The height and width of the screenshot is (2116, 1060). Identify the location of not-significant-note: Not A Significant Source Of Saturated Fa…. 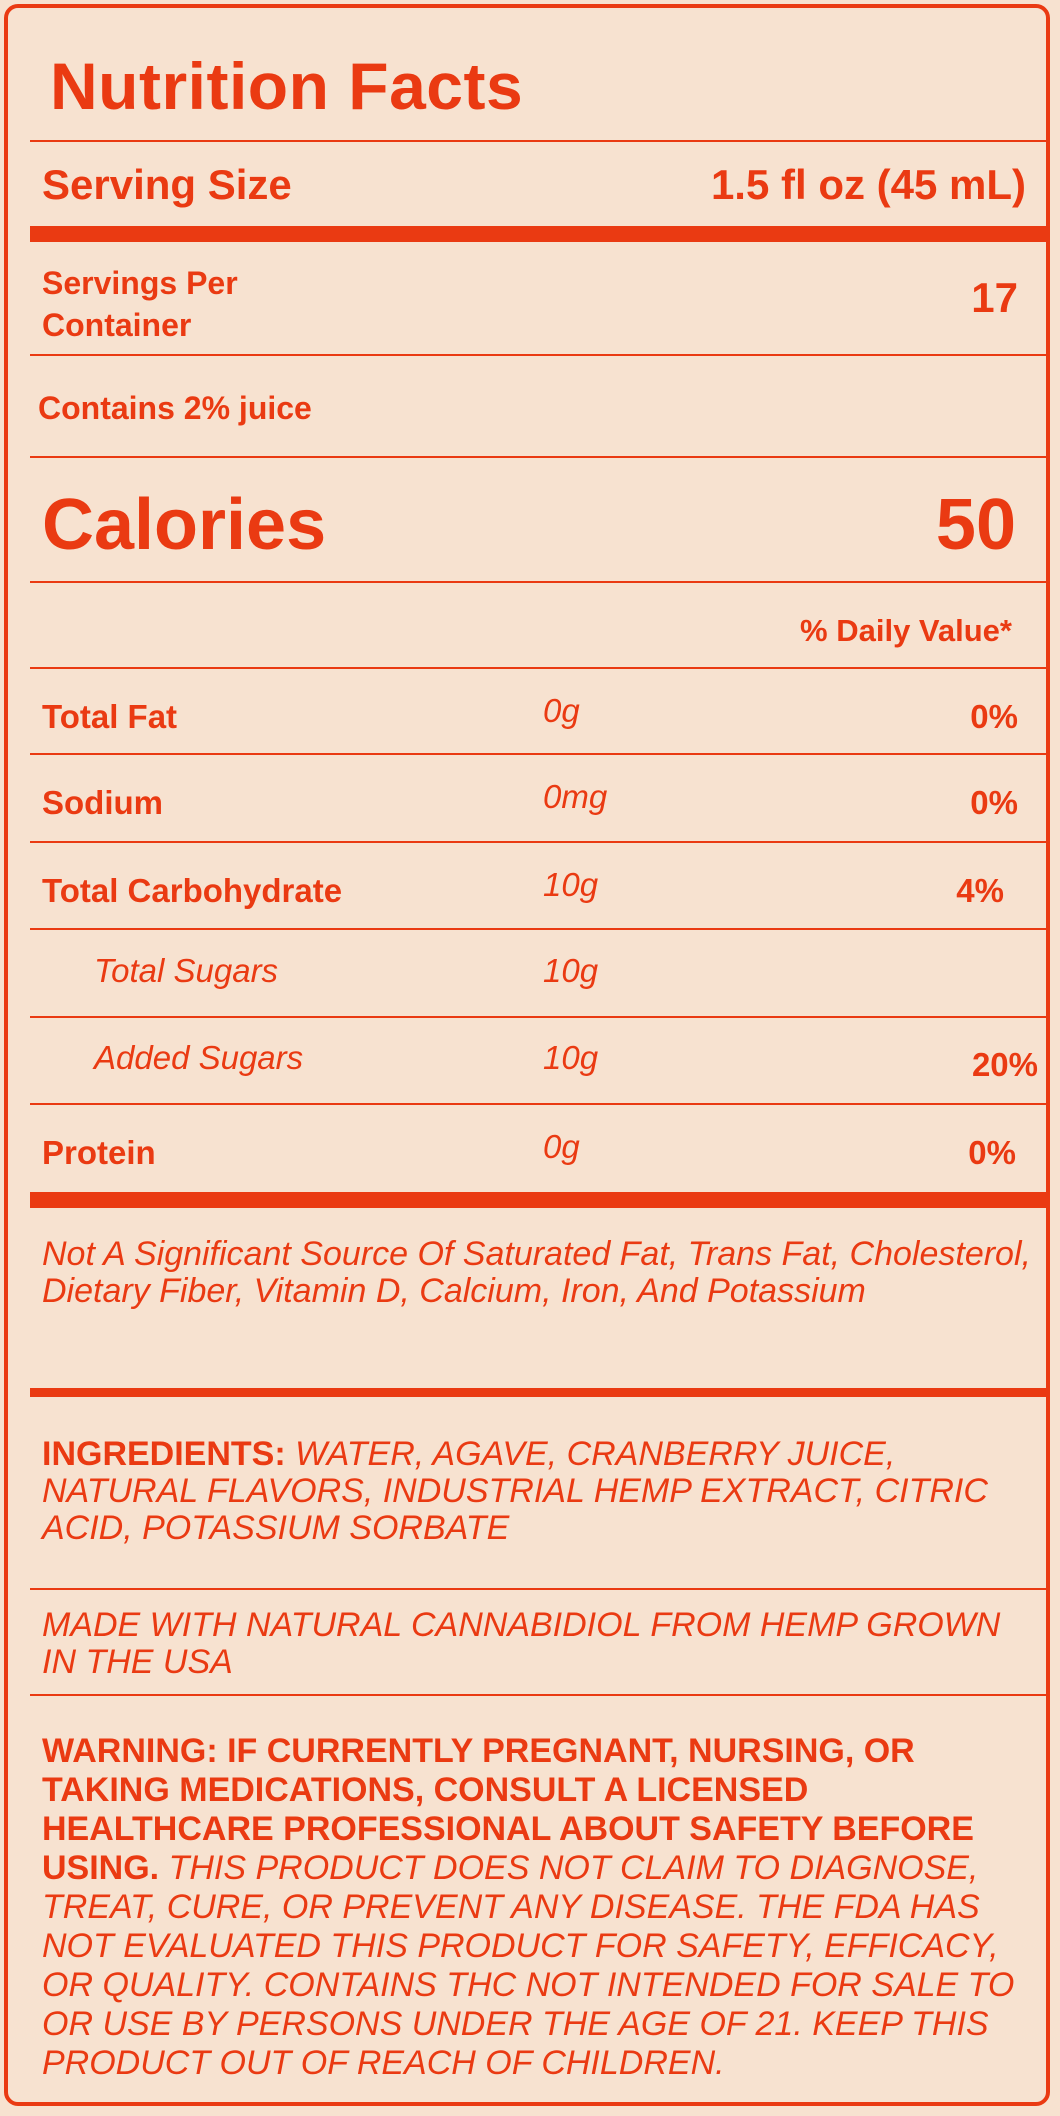
(536, 1272).